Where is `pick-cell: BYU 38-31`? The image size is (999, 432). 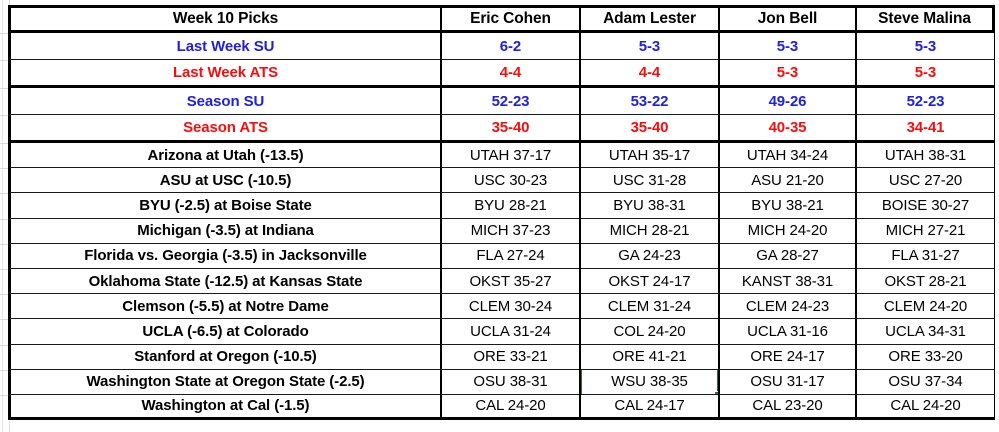 pick-cell: BYU 38-31 is located at coordinates (648, 206).